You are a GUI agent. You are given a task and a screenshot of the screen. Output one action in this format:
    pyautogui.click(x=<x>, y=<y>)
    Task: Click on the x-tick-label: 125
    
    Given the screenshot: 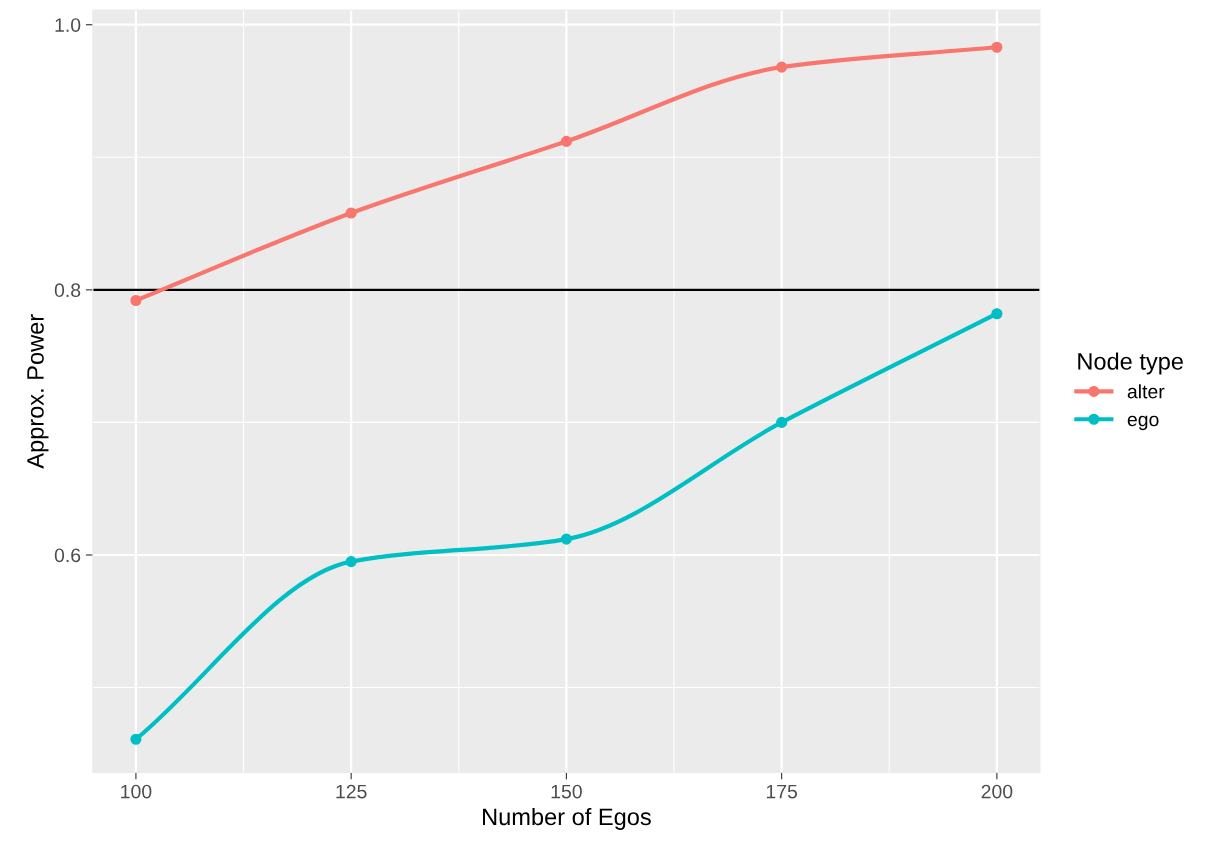 What is the action you would take?
    pyautogui.click(x=351, y=791)
    